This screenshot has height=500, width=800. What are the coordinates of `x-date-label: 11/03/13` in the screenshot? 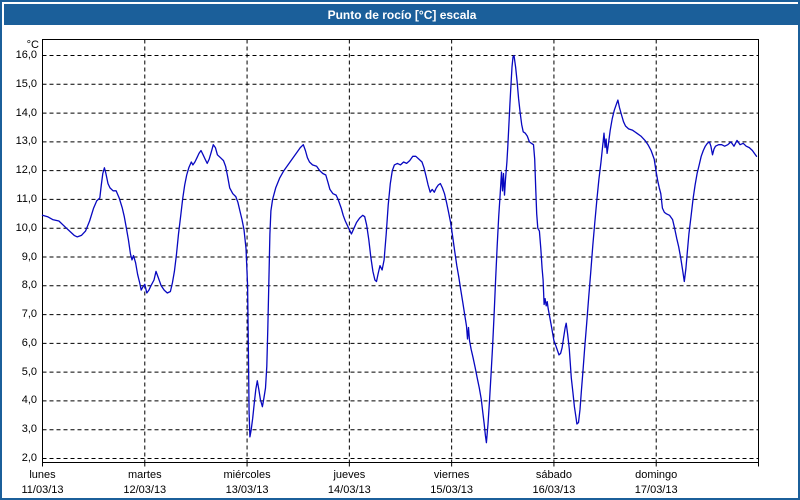 It's located at (42, 490).